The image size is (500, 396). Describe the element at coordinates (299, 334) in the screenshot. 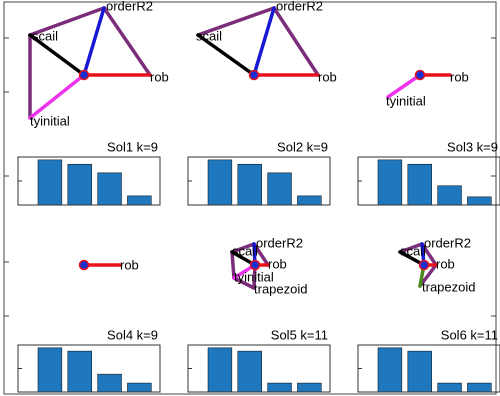

I see `panel-title: Sol5 k=11` at that location.